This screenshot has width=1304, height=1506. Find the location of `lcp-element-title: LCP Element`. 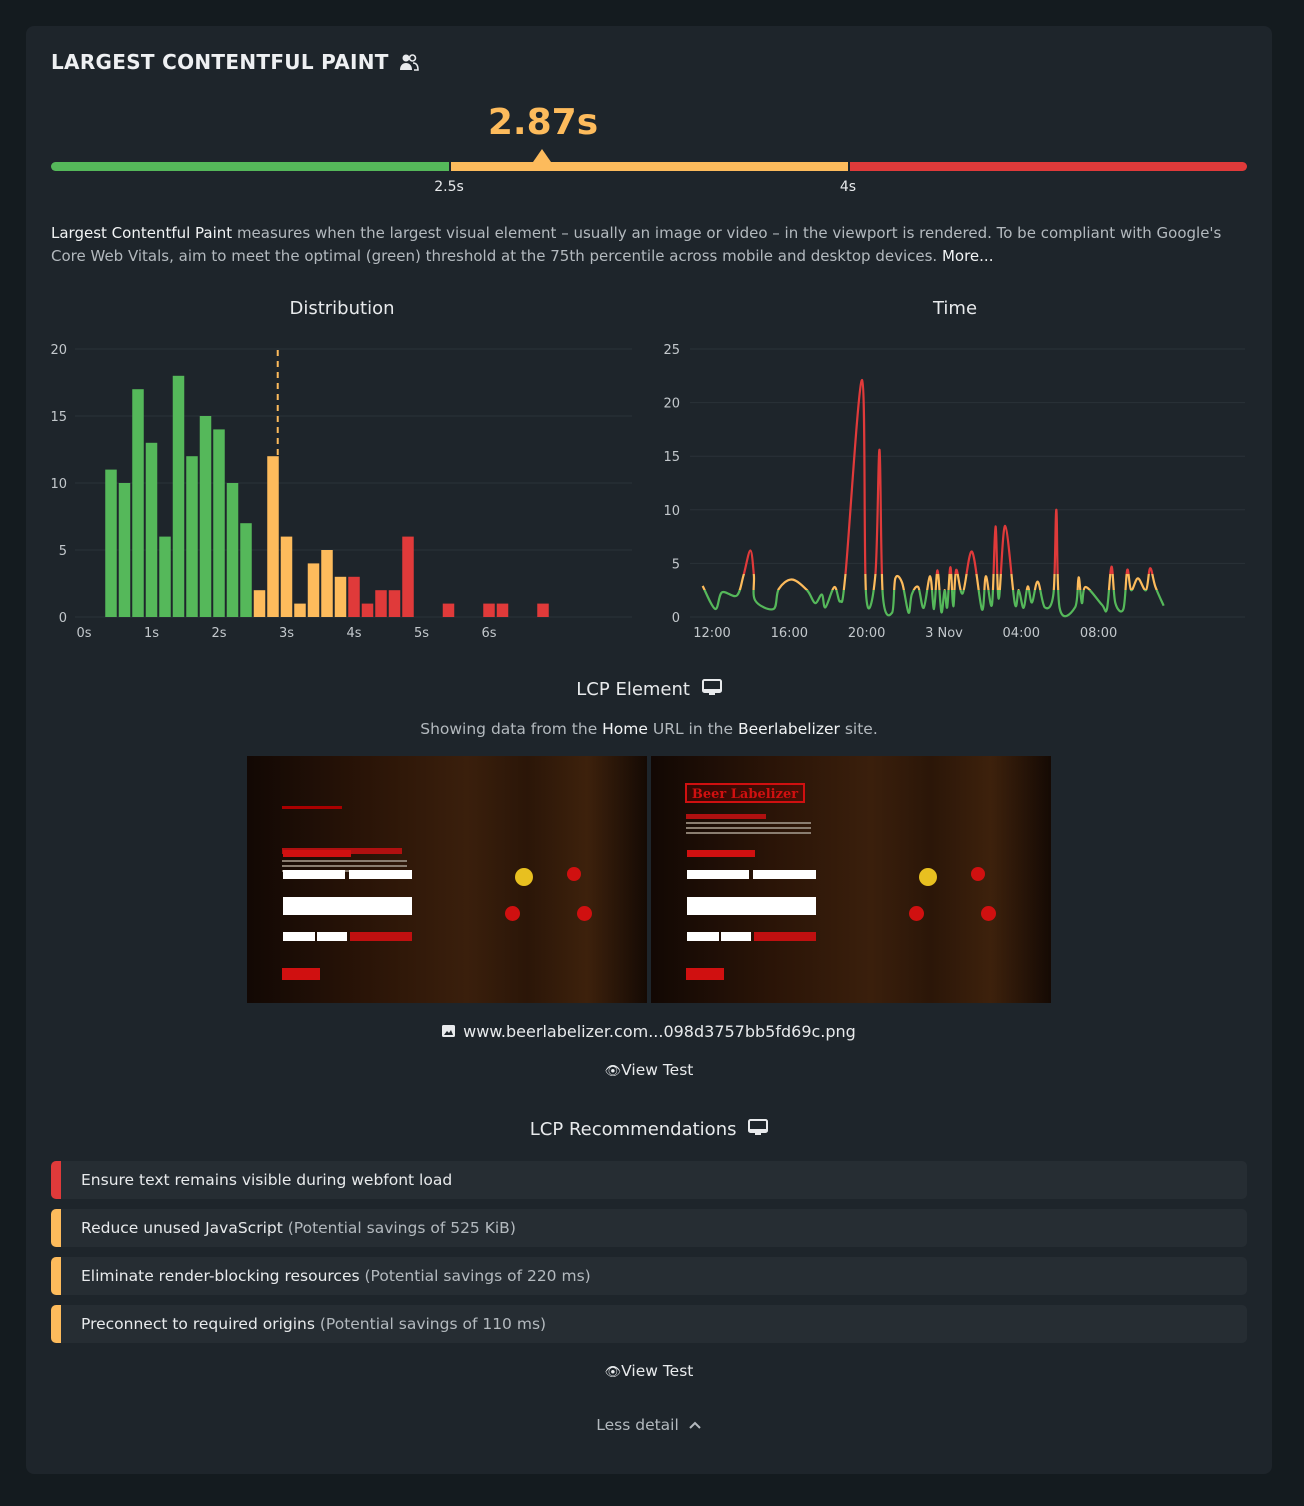

lcp-element-title: LCP Element is located at coordinates (649, 689).